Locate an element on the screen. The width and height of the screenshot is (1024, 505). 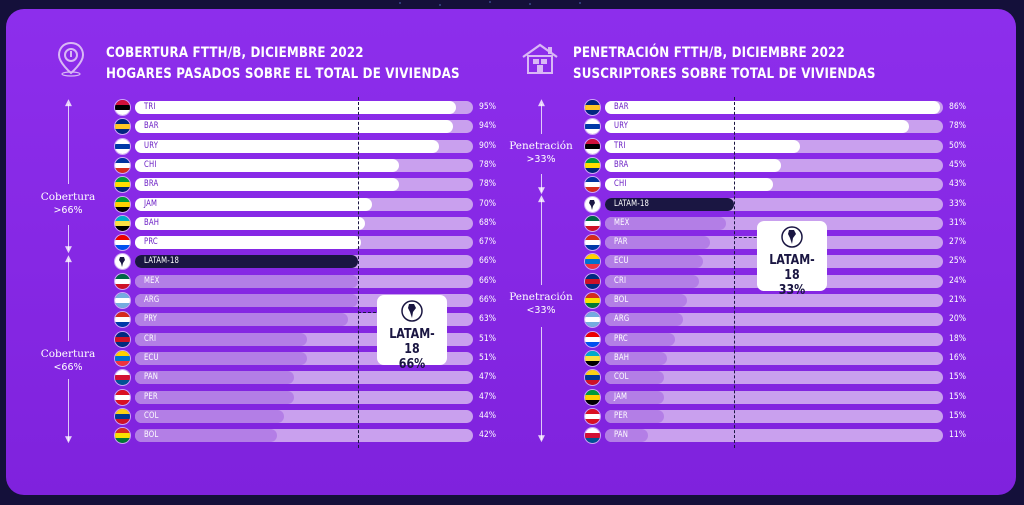
flag-icon-prc is located at coordinates (122, 243).